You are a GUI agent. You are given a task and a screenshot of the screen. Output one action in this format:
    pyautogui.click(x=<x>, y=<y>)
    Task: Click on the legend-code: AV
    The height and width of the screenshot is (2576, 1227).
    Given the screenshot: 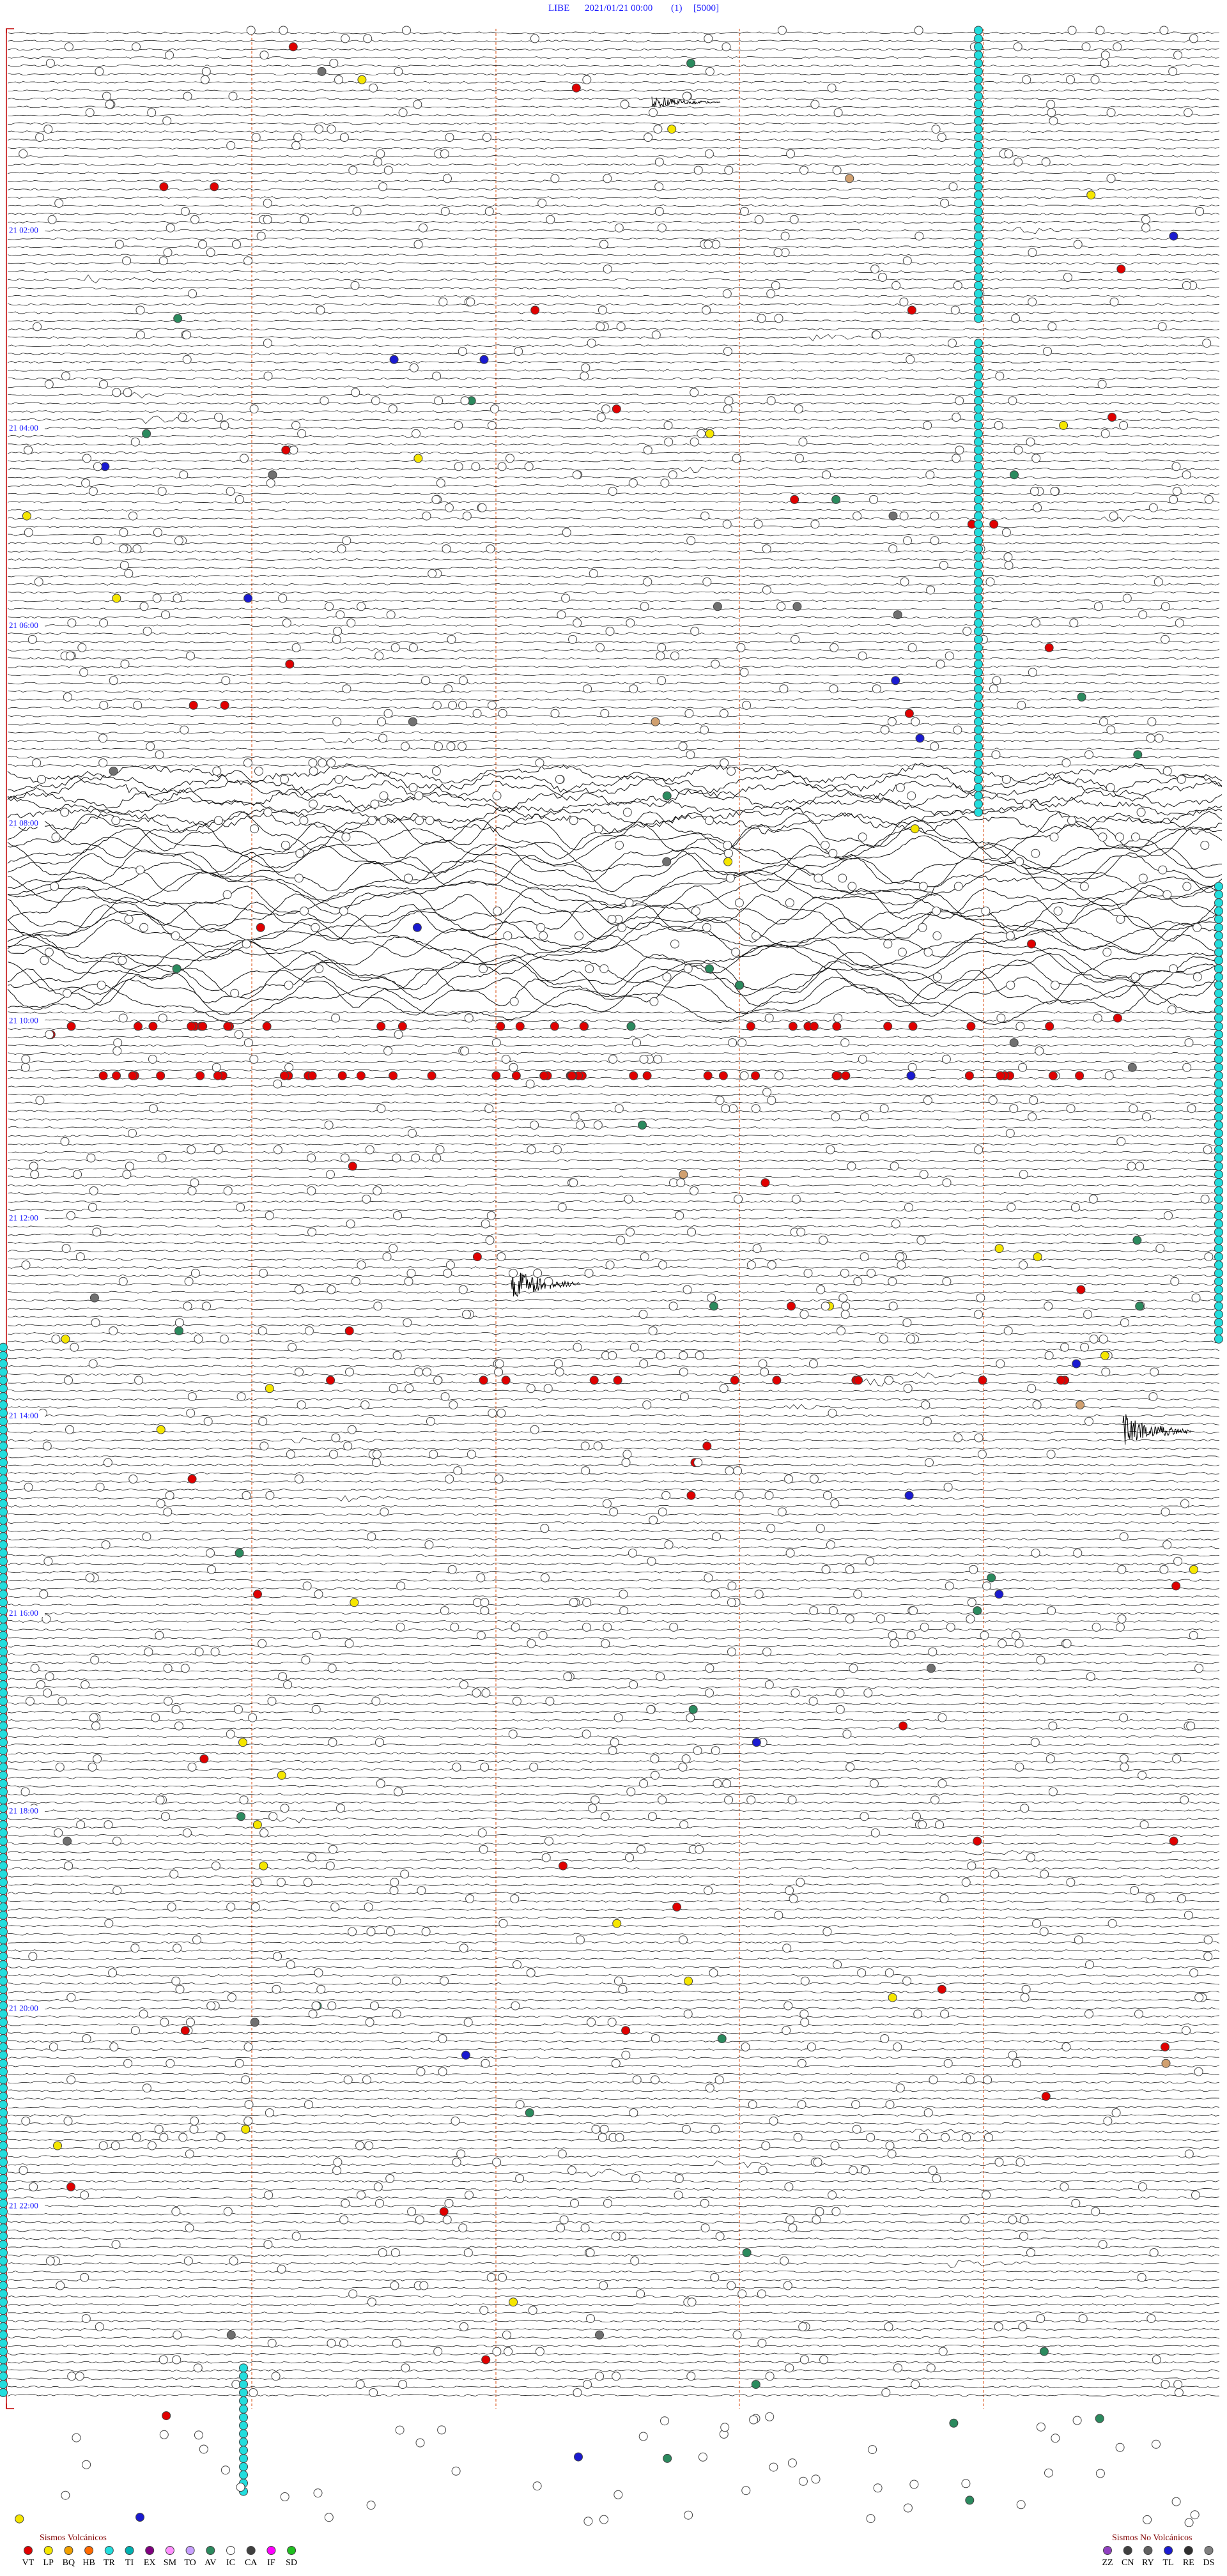 What is the action you would take?
    pyautogui.click(x=210, y=2563)
    